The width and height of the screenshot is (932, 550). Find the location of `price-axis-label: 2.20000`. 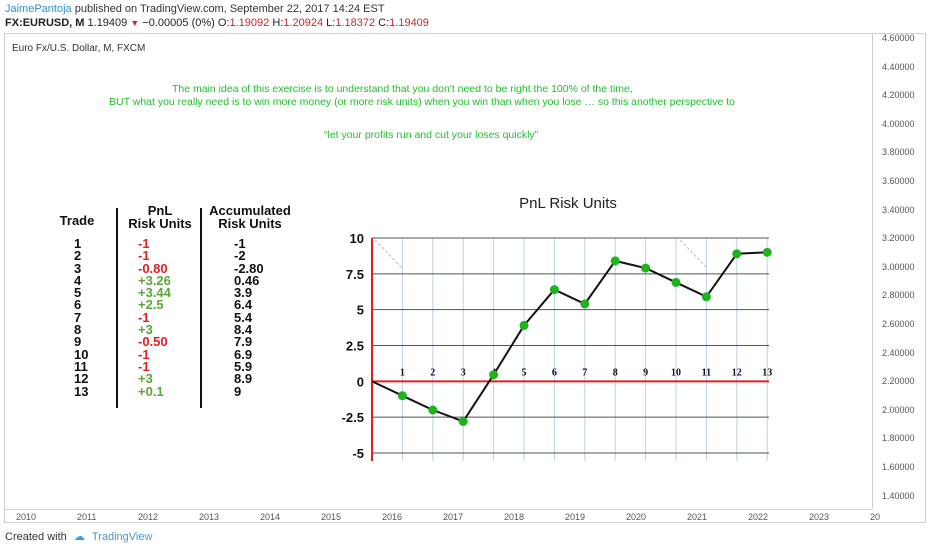

price-axis-label: 2.20000 is located at coordinates (898, 381).